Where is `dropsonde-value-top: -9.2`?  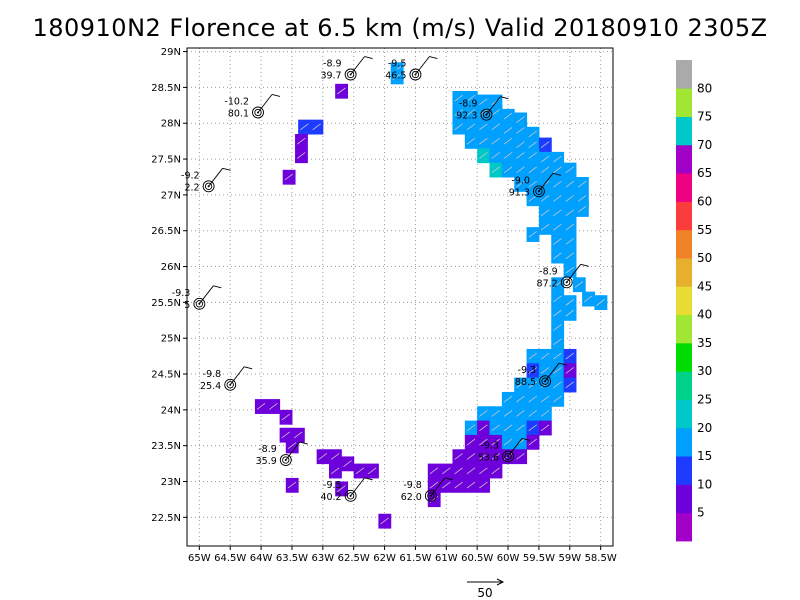 dropsonde-value-top: -9.2 is located at coordinates (190, 175).